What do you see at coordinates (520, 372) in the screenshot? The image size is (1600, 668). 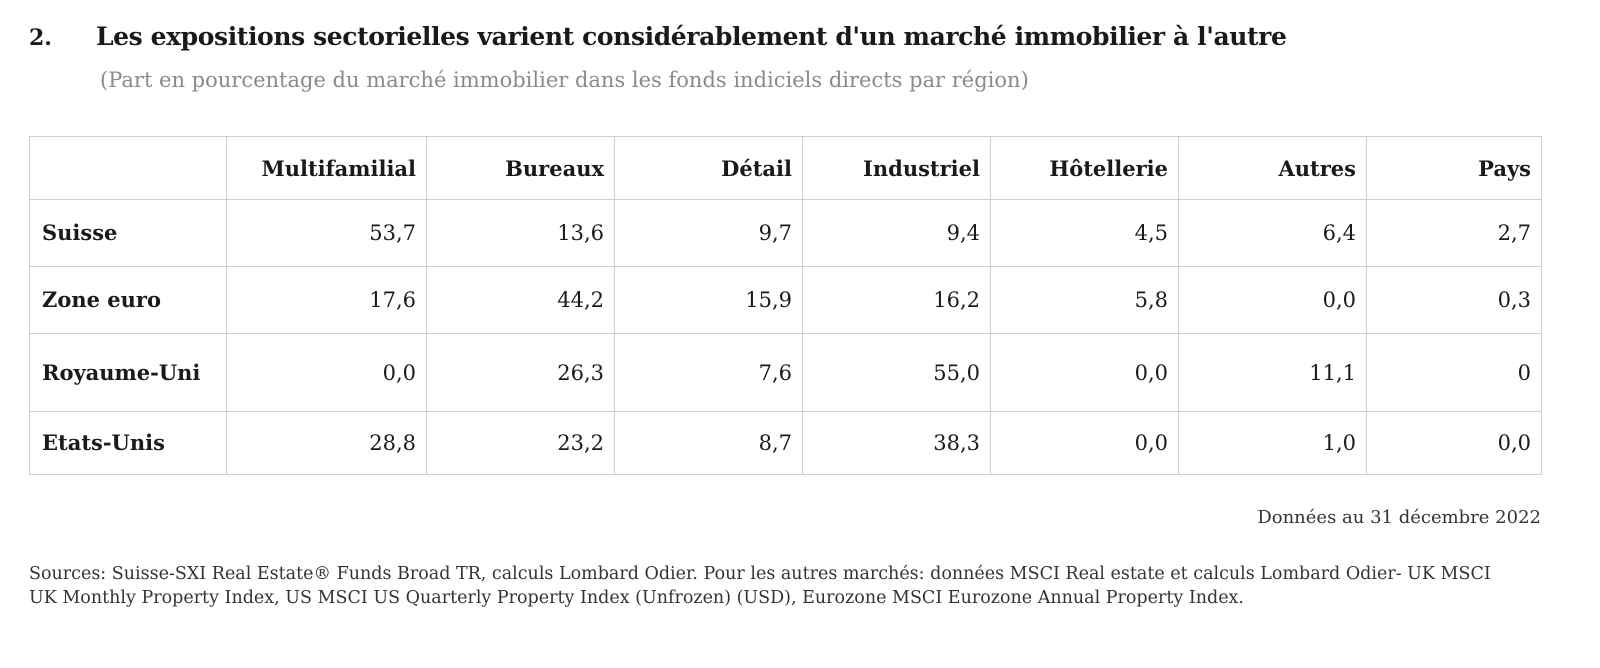 I see `table-cell: 26,3` at bounding box center [520, 372].